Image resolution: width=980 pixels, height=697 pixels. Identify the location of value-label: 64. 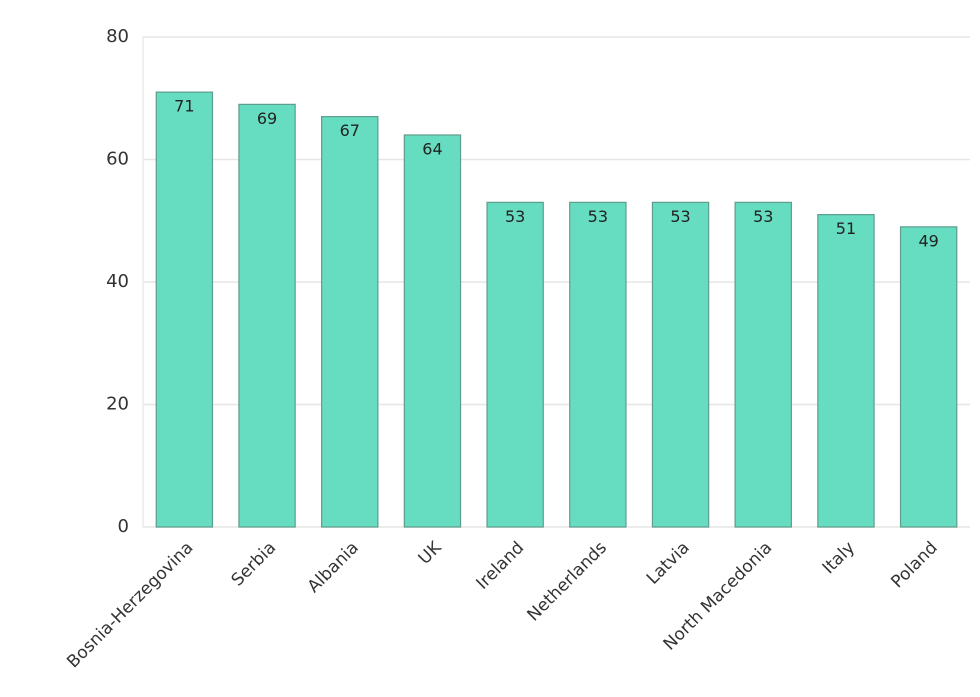
(432, 149).